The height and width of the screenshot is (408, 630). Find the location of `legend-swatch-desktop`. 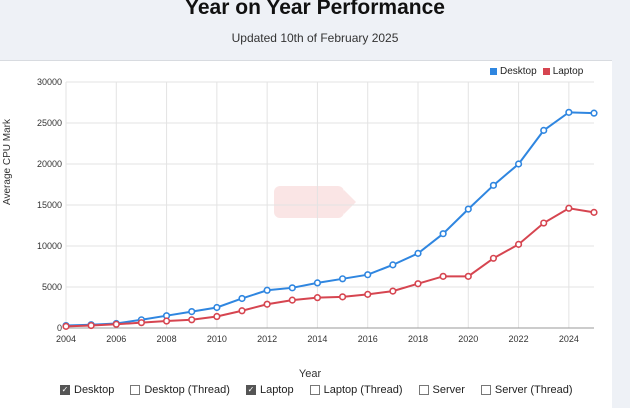

legend-swatch-desktop is located at coordinates (493, 71).